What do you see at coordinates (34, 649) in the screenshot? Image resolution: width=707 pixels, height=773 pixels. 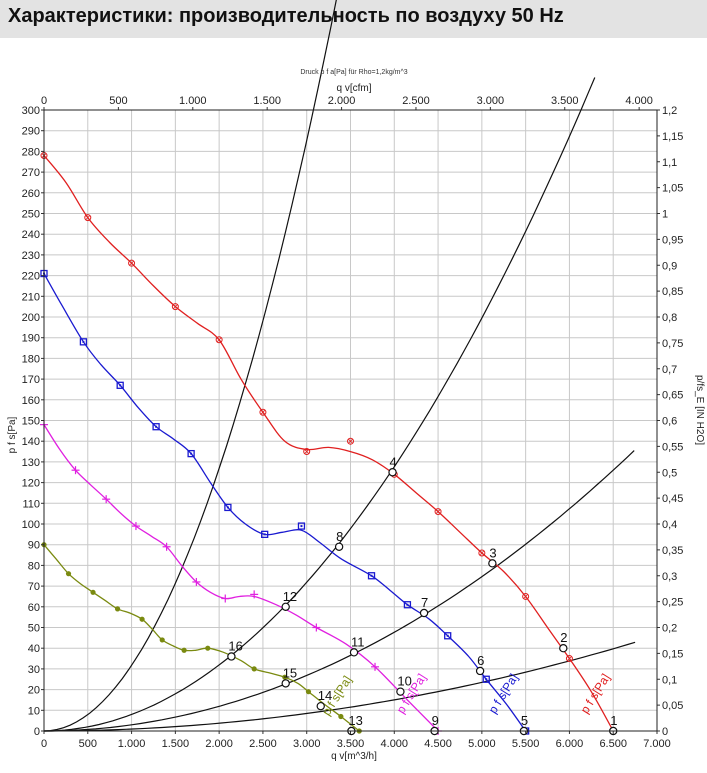 I see `y-tick-label: 40` at bounding box center [34, 649].